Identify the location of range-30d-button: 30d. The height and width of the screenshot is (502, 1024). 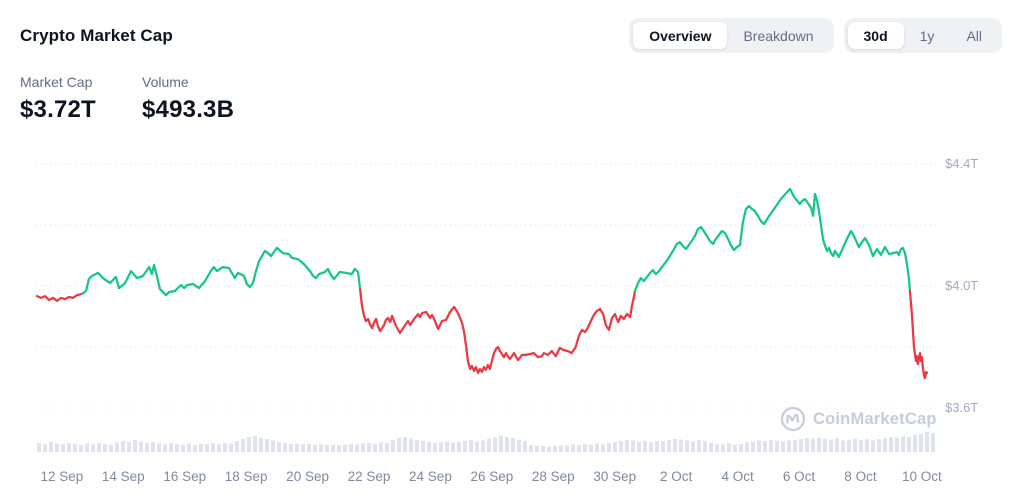
(875, 35).